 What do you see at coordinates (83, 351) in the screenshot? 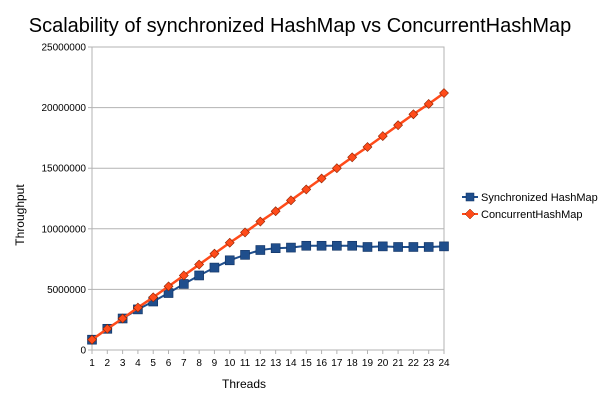
I see `y-tick-label: 0` at bounding box center [83, 351].